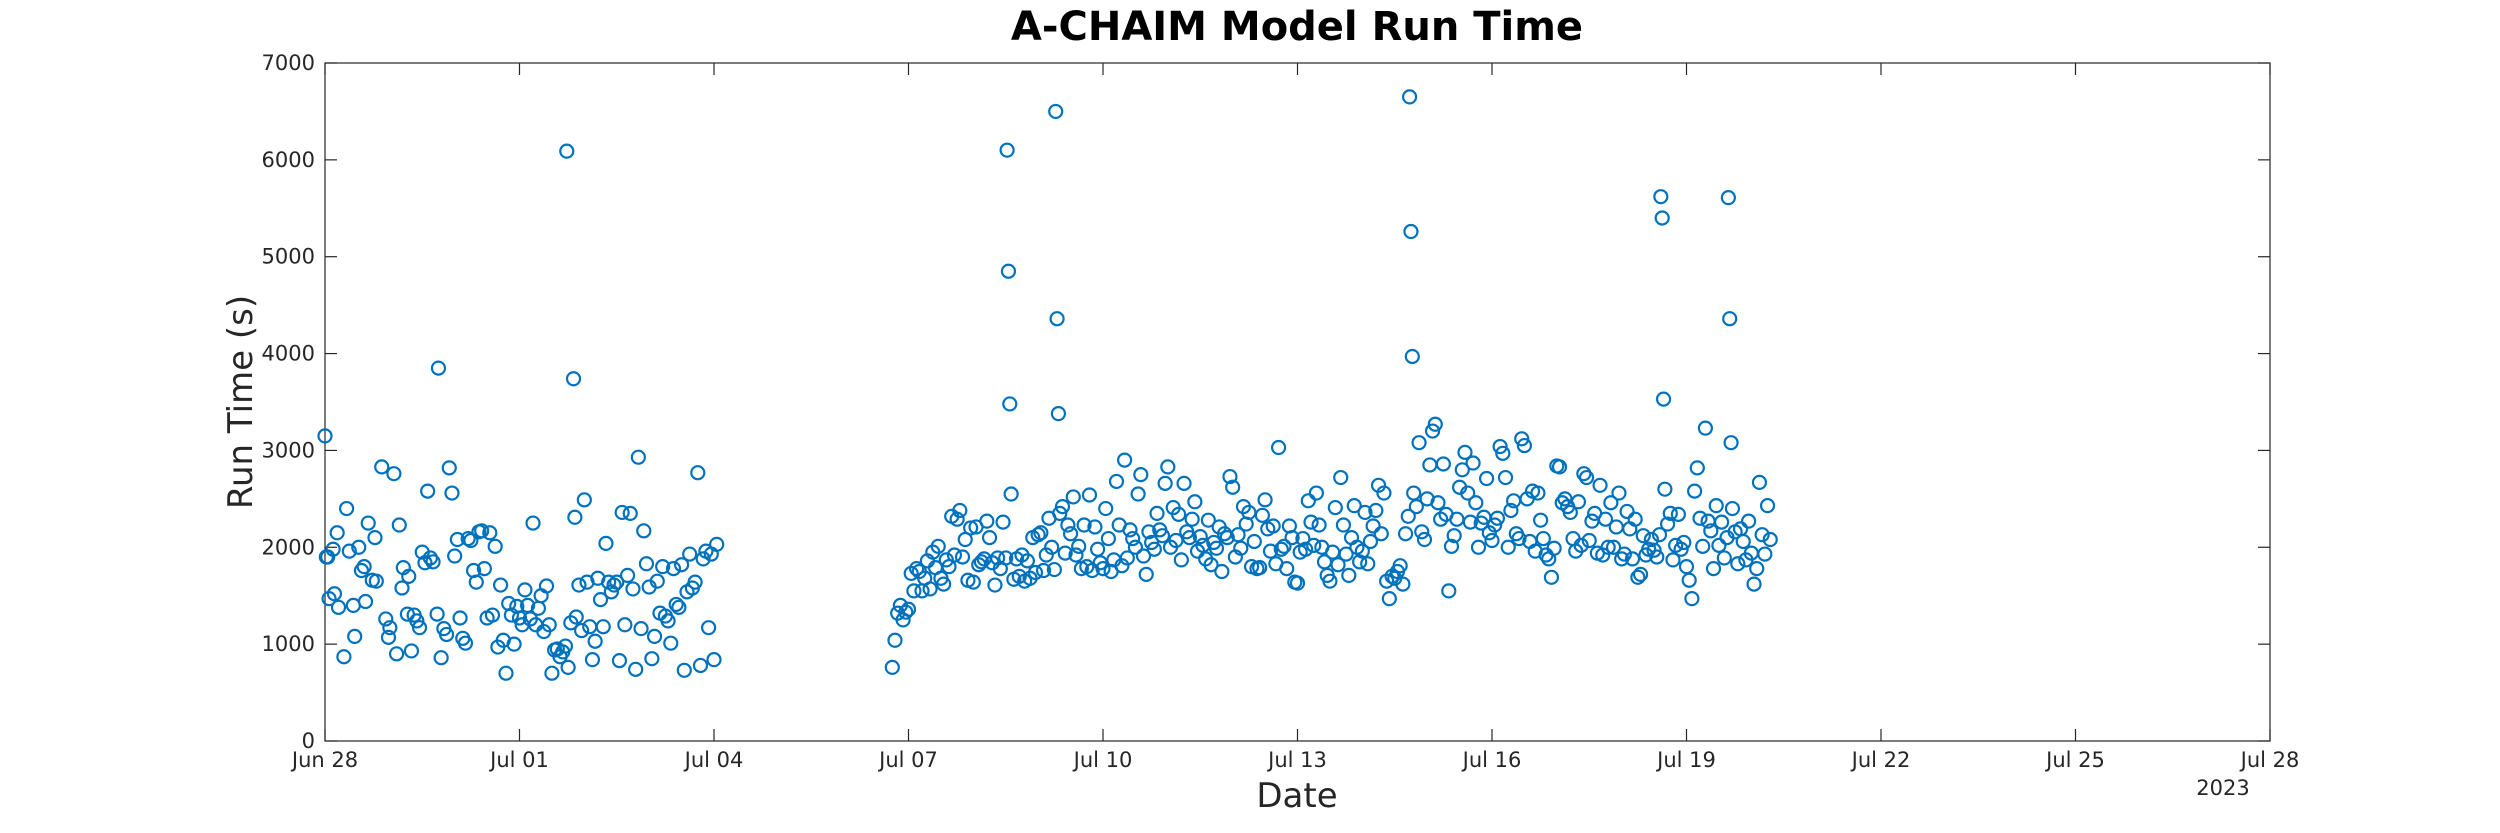 Image resolution: width=2500 pixels, height=833 pixels. Describe the element at coordinates (1296, 796) in the screenshot. I see `x-axis-label: Date` at that location.